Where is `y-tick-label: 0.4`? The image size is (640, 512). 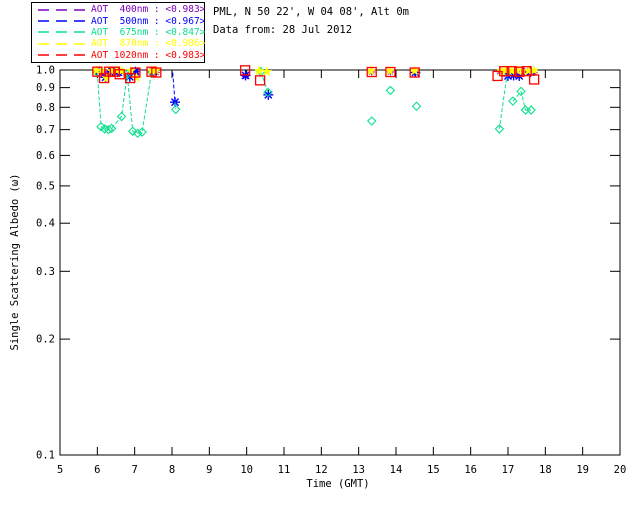 y-tick-label: 0.4 is located at coordinates (45, 224).